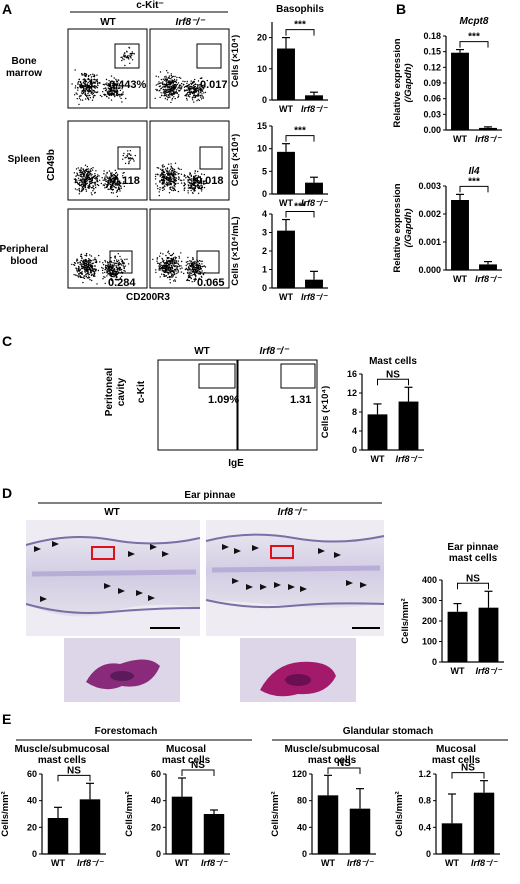 The width and height of the screenshot is (520, 884). I want to click on mast-cell-zoom-ko, so click(298, 670).